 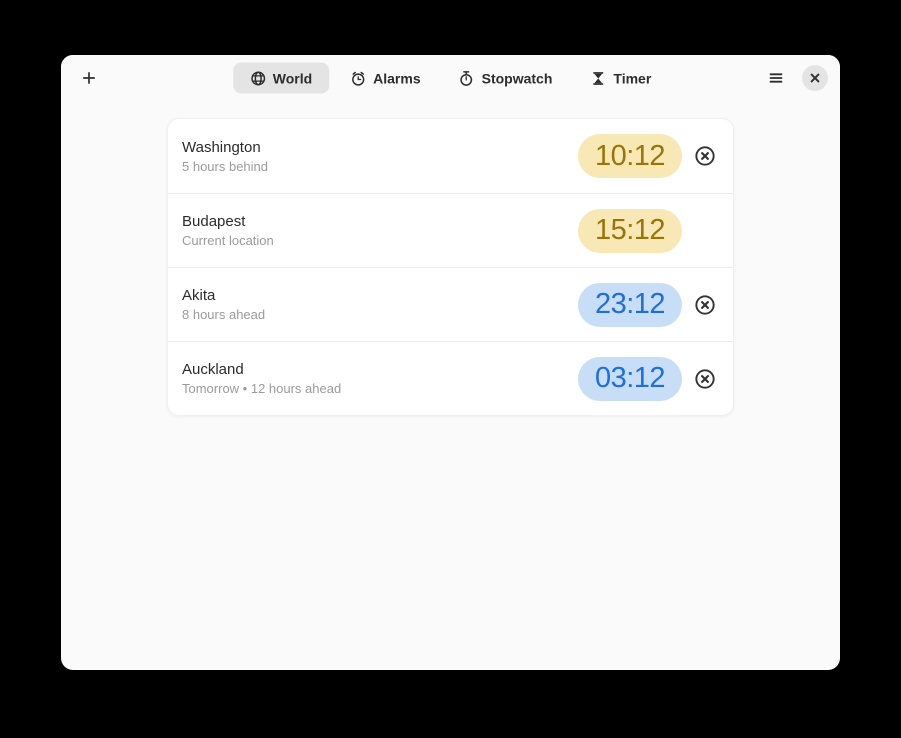 What do you see at coordinates (450, 156) in the screenshot?
I see `world-clock-row: Washington 5 hours behind 10:12` at bounding box center [450, 156].